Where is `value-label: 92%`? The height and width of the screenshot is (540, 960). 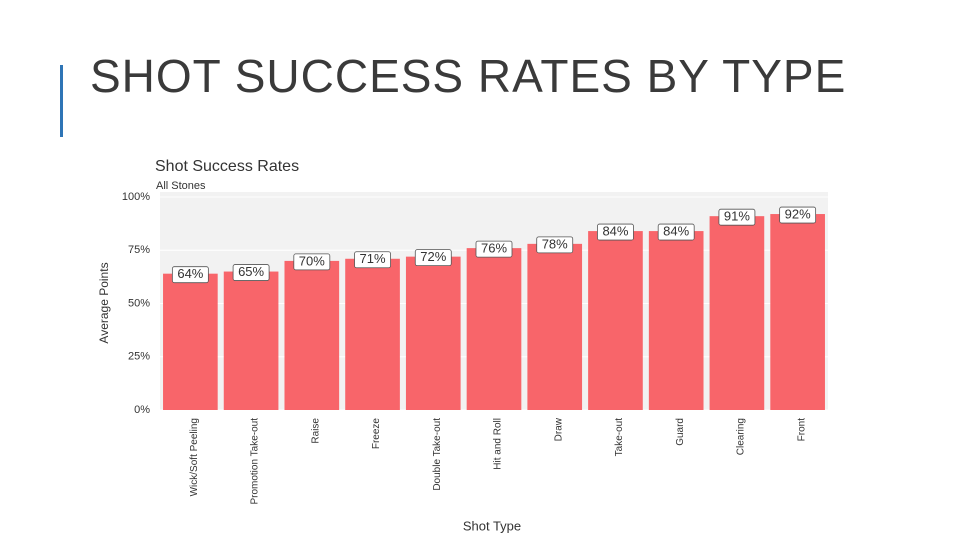
value-label: 92% is located at coordinates (798, 213).